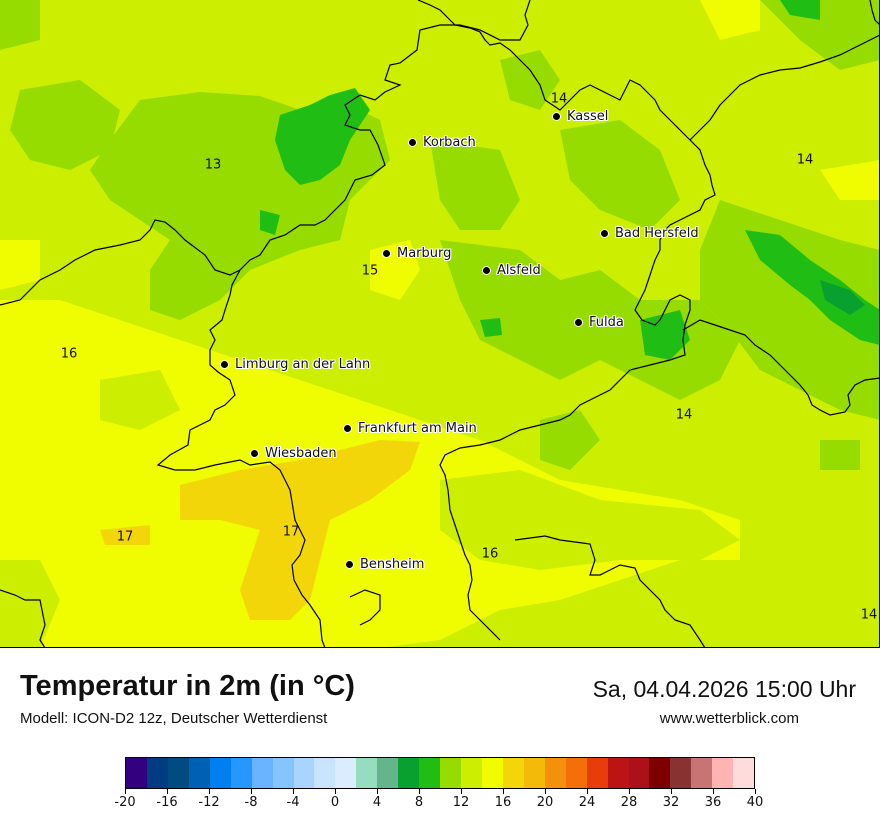 This screenshot has width=880, height=830. I want to click on colorbar-tick-label: 12, so click(461, 802).